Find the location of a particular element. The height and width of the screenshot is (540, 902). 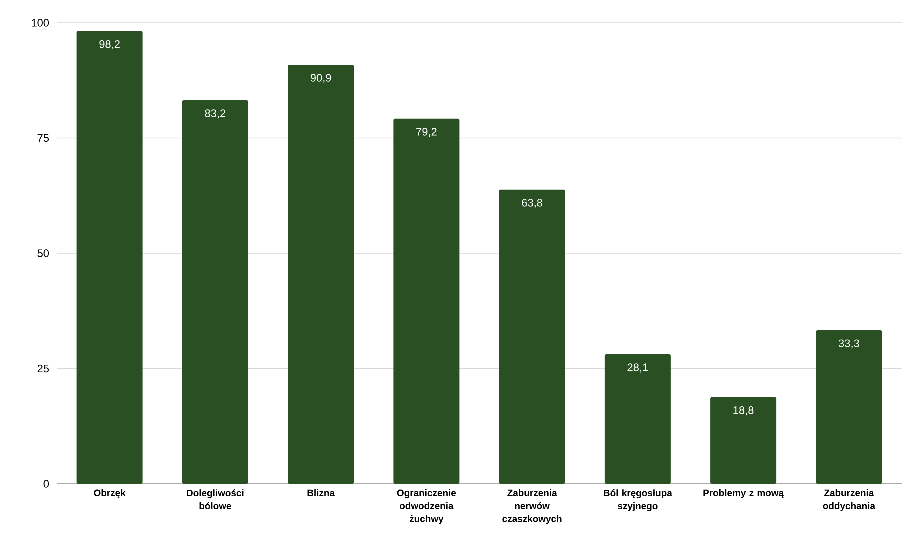

data-label: 33,3 is located at coordinates (849, 344).